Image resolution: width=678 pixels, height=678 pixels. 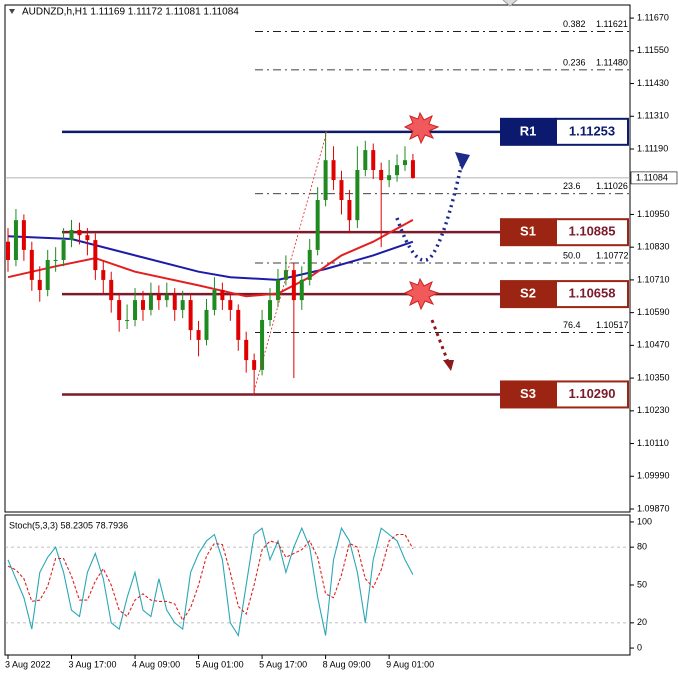 I want to click on moving-average, so click(x=210, y=258).